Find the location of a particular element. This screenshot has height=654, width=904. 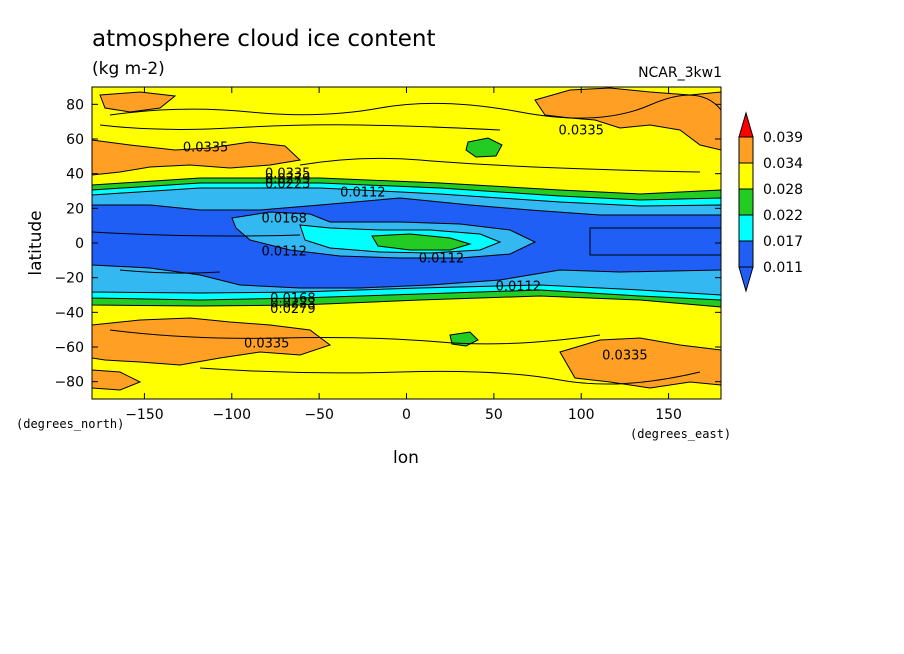

colorbar-level-label: 0.039 is located at coordinates (783, 138).